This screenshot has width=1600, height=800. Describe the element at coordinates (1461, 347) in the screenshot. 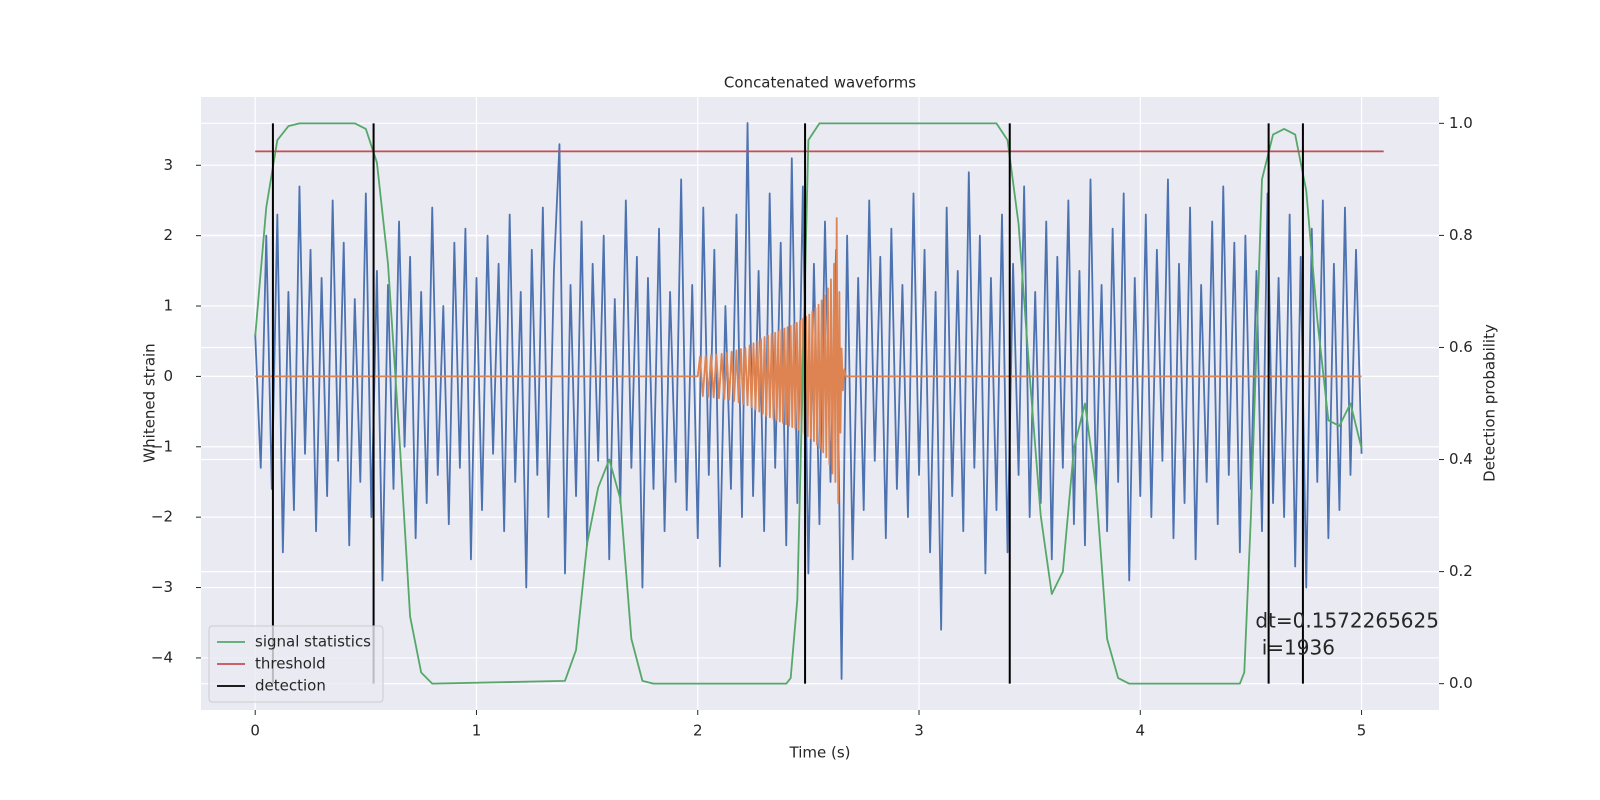

I see `y2-tick-label: 0.6` at that location.